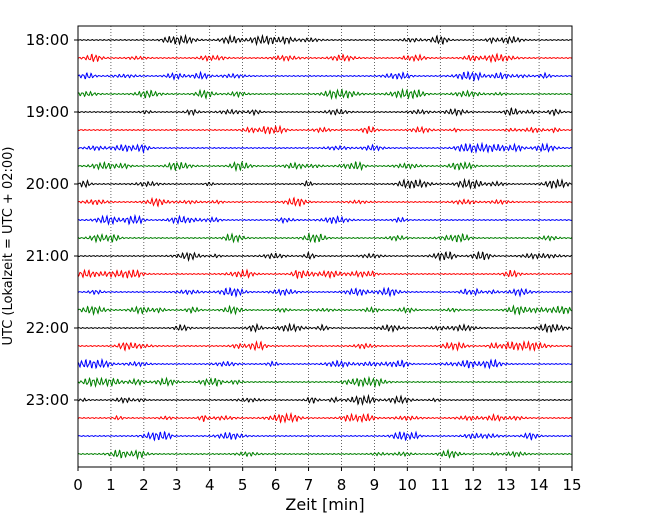 This screenshot has height=520, width=650. Describe the element at coordinates (243, 485) in the screenshot. I see `x-tick-label: 5` at that location.